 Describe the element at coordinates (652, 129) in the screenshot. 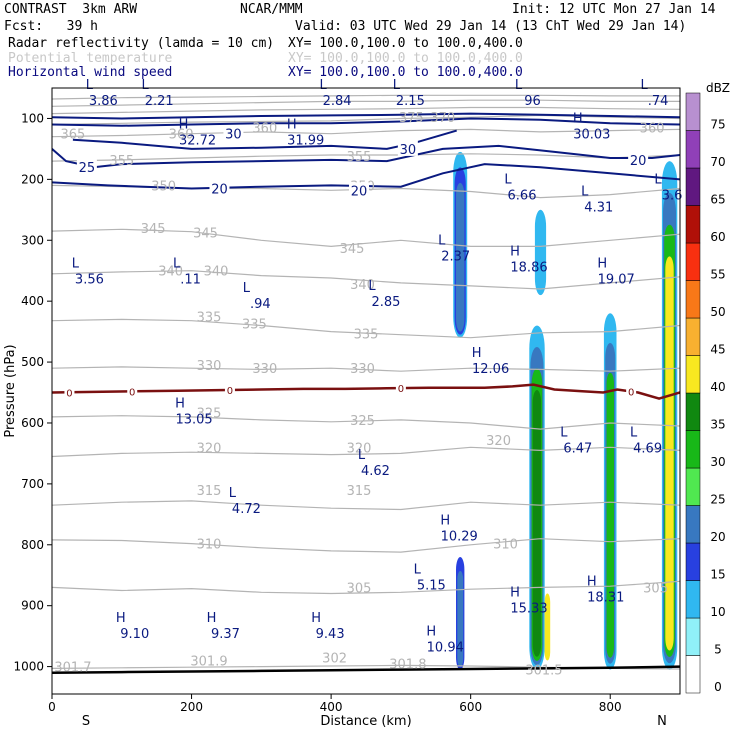

I see `theta-label-5: 360` at that location.